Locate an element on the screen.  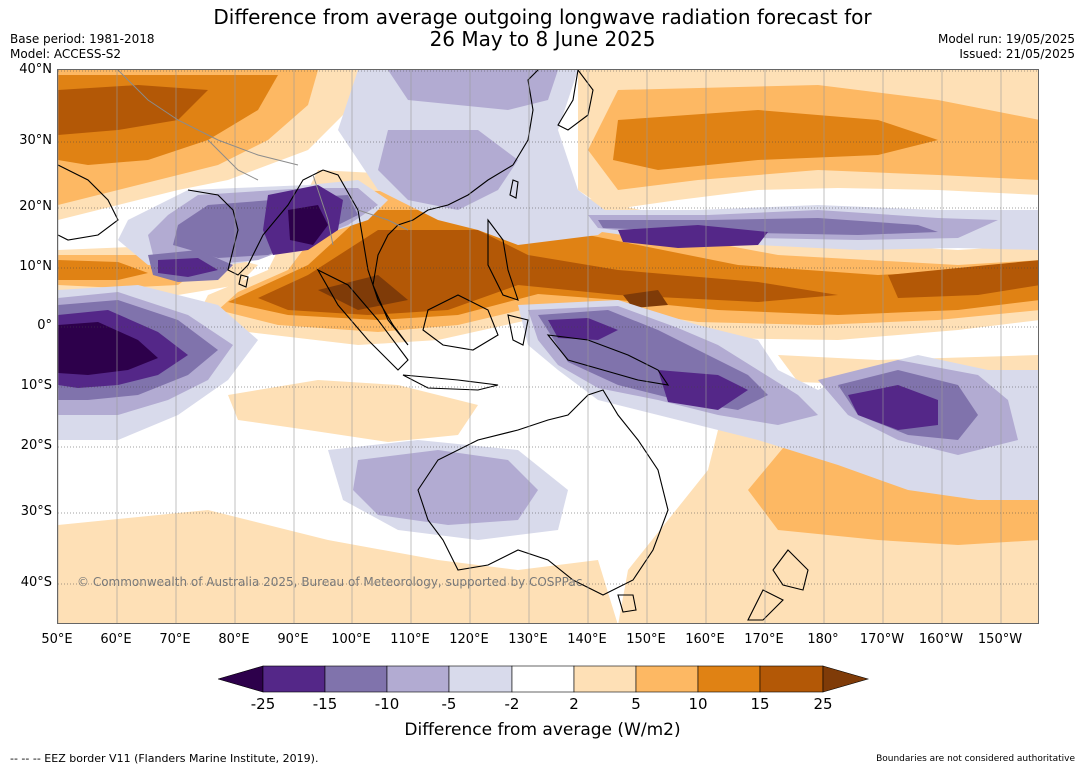
colorbar-tick: 10 is located at coordinates (698, 704).